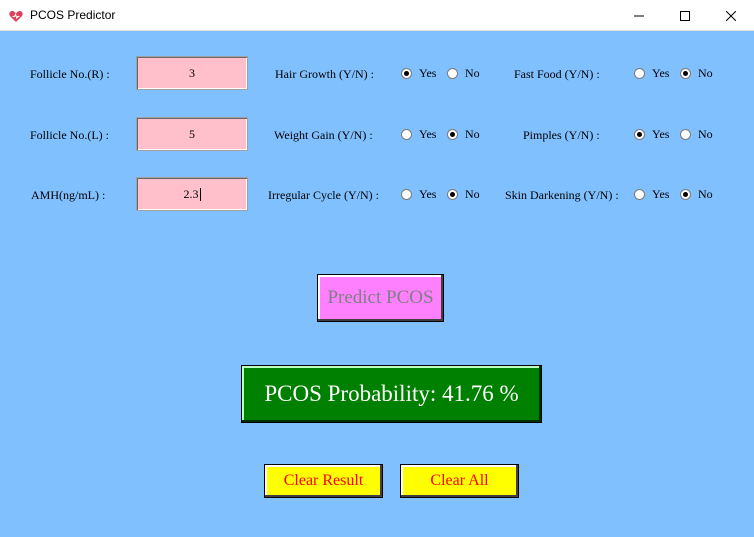 This screenshot has height=537, width=754. I want to click on heart-icon, so click(16, 16).